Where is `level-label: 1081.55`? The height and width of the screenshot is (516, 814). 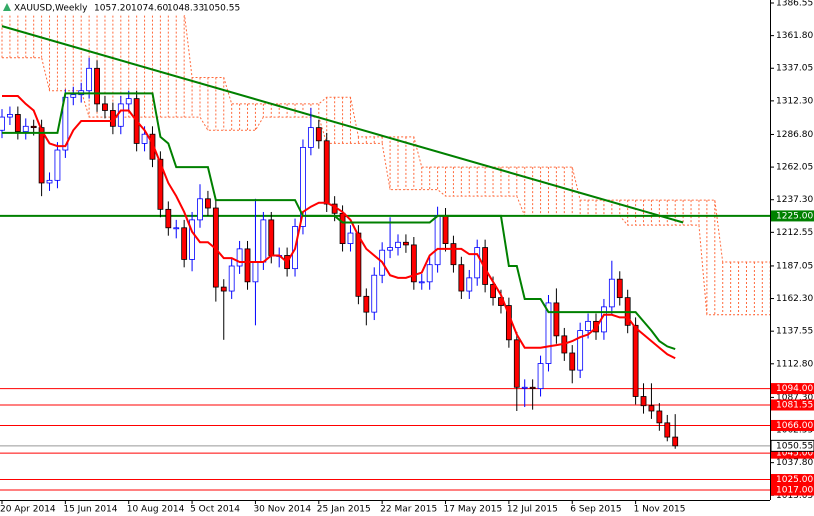 level-label: 1081.55 is located at coordinates (794, 405).